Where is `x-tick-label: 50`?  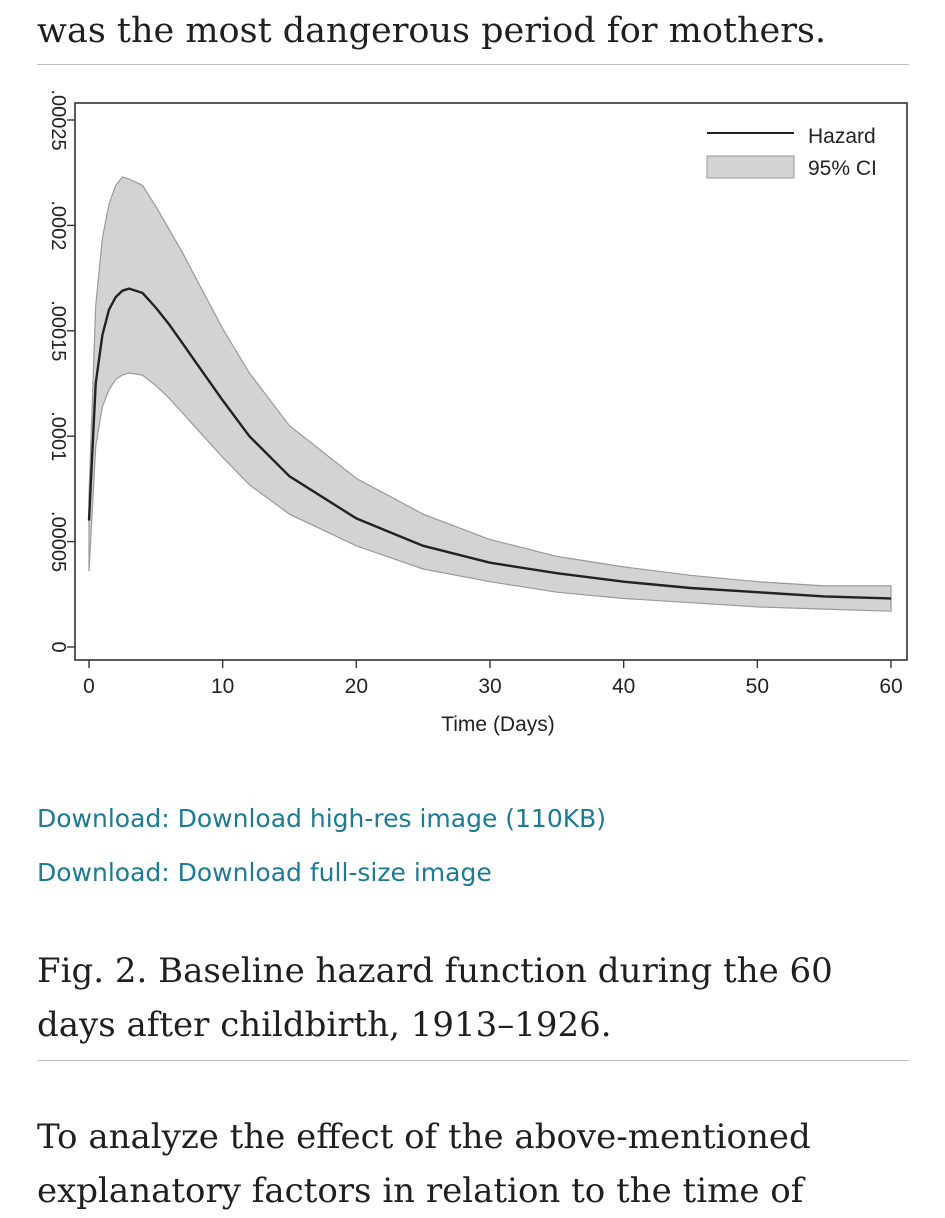 x-tick-label: 50 is located at coordinates (757, 686).